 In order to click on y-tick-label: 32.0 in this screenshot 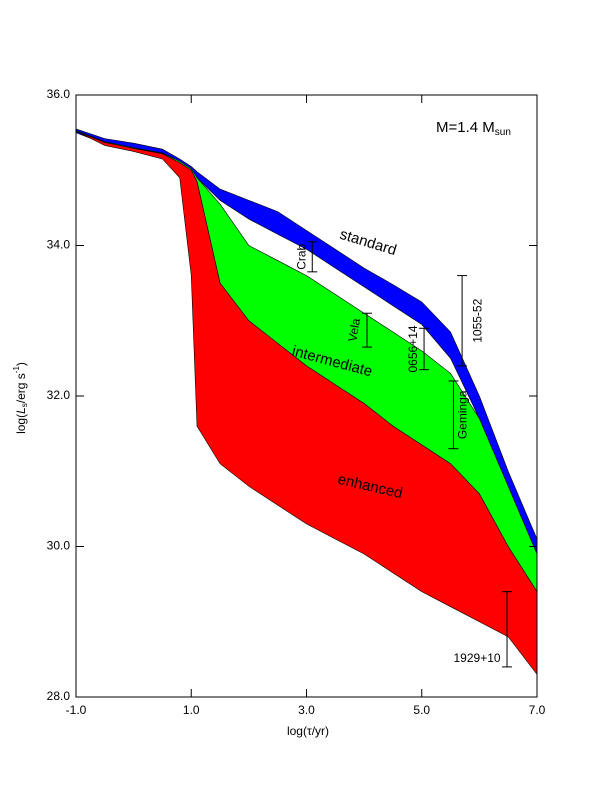, I will do `click(59, 395)`.